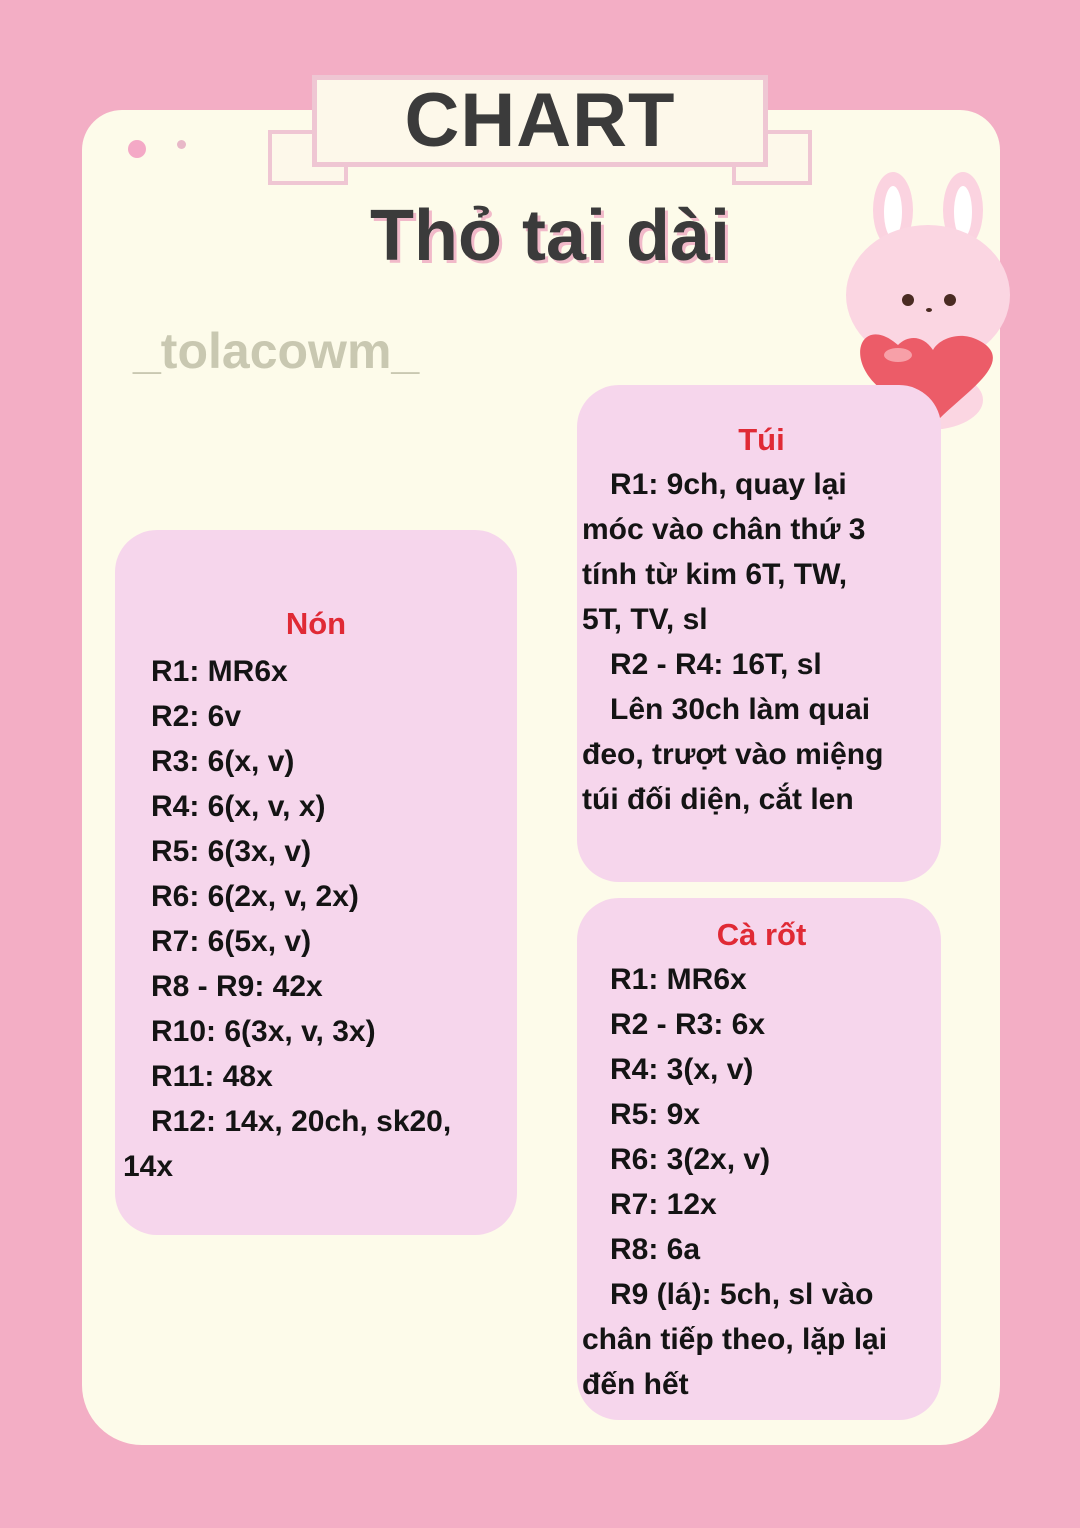  What do you see at coordinates (718, 799) in the screenshot?
I see `instruction-line: túi đối diện, cắt len` at bounding box center [718, 799].